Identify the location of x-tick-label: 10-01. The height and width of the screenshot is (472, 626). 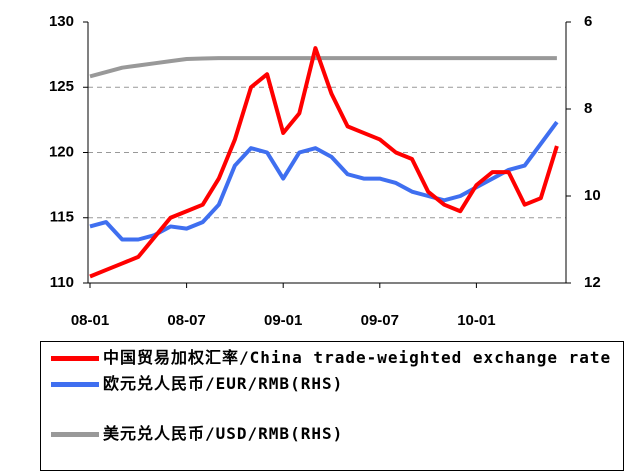
(476, 320).